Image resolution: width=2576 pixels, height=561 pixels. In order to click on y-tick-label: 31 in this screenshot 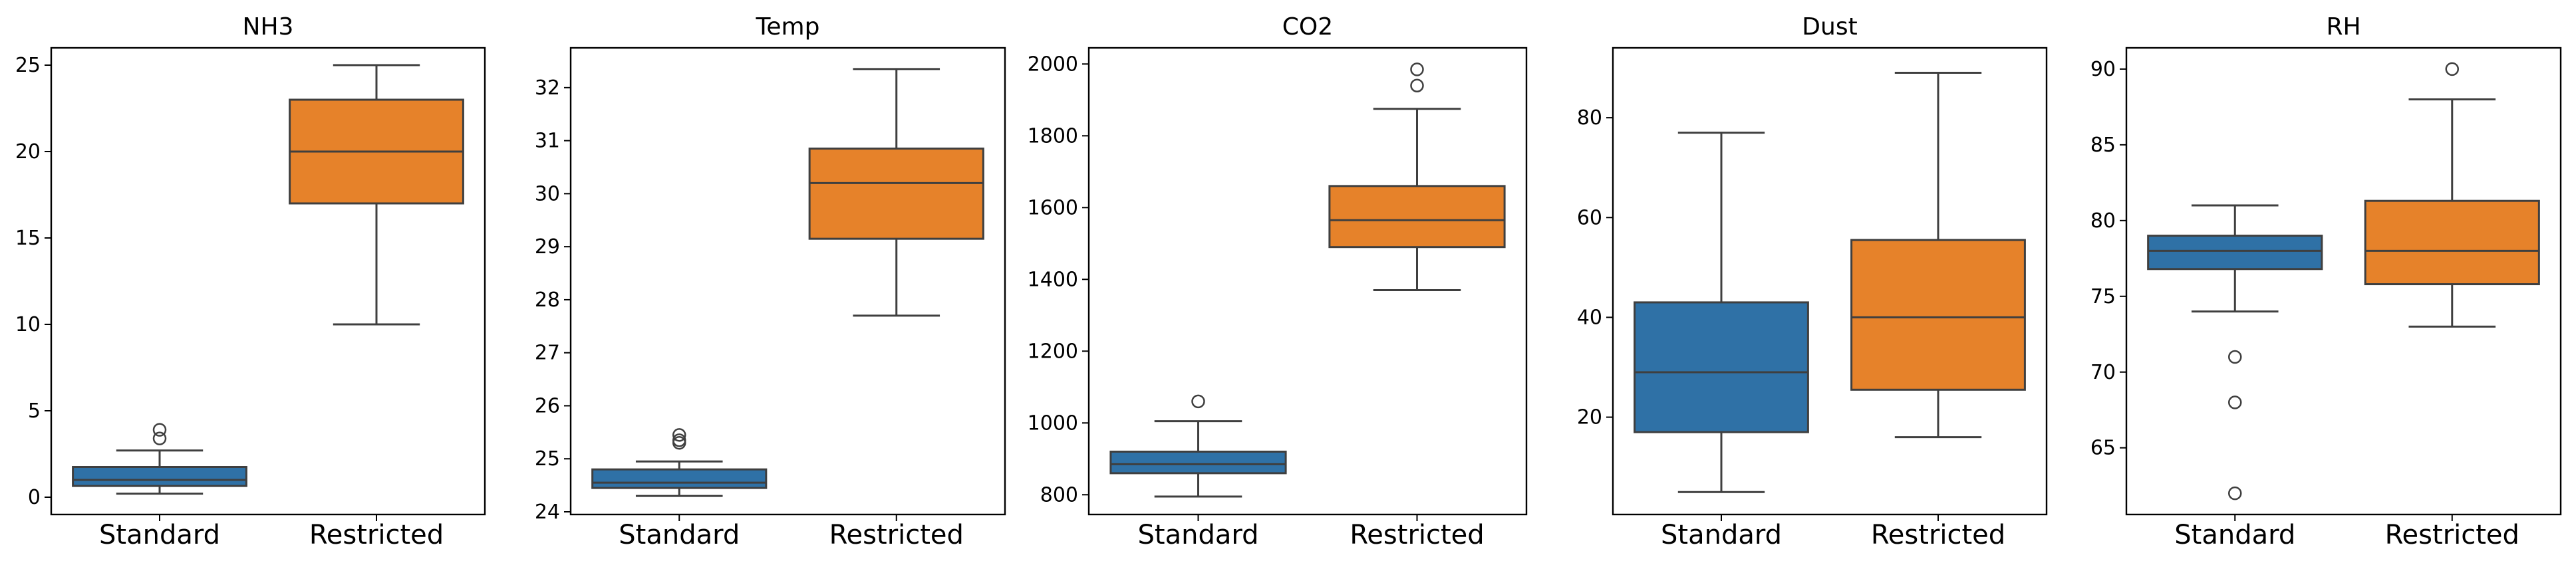, I will do `click(547, 141)`.